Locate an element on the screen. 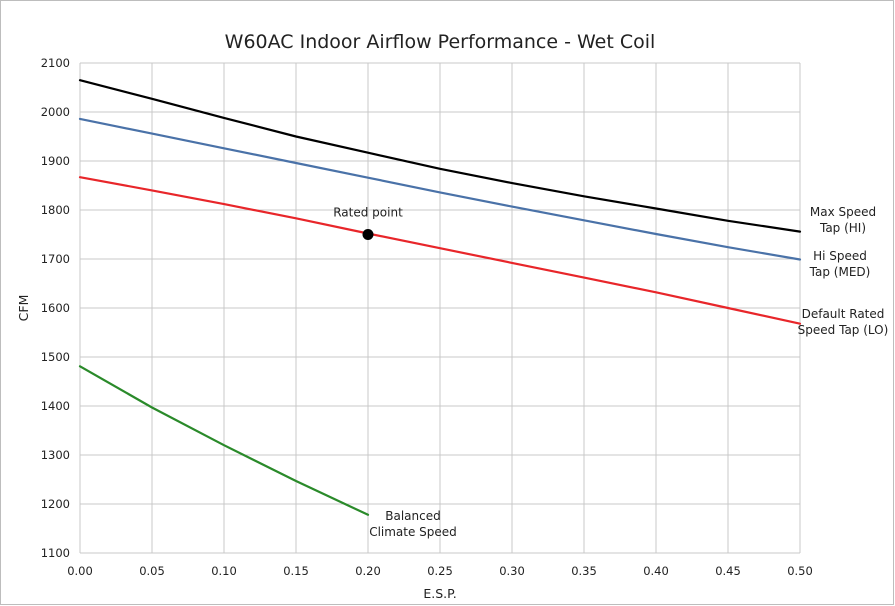 The image size is (895, 606). y-tick-label: 1200 is located at coordinates (55, 504).